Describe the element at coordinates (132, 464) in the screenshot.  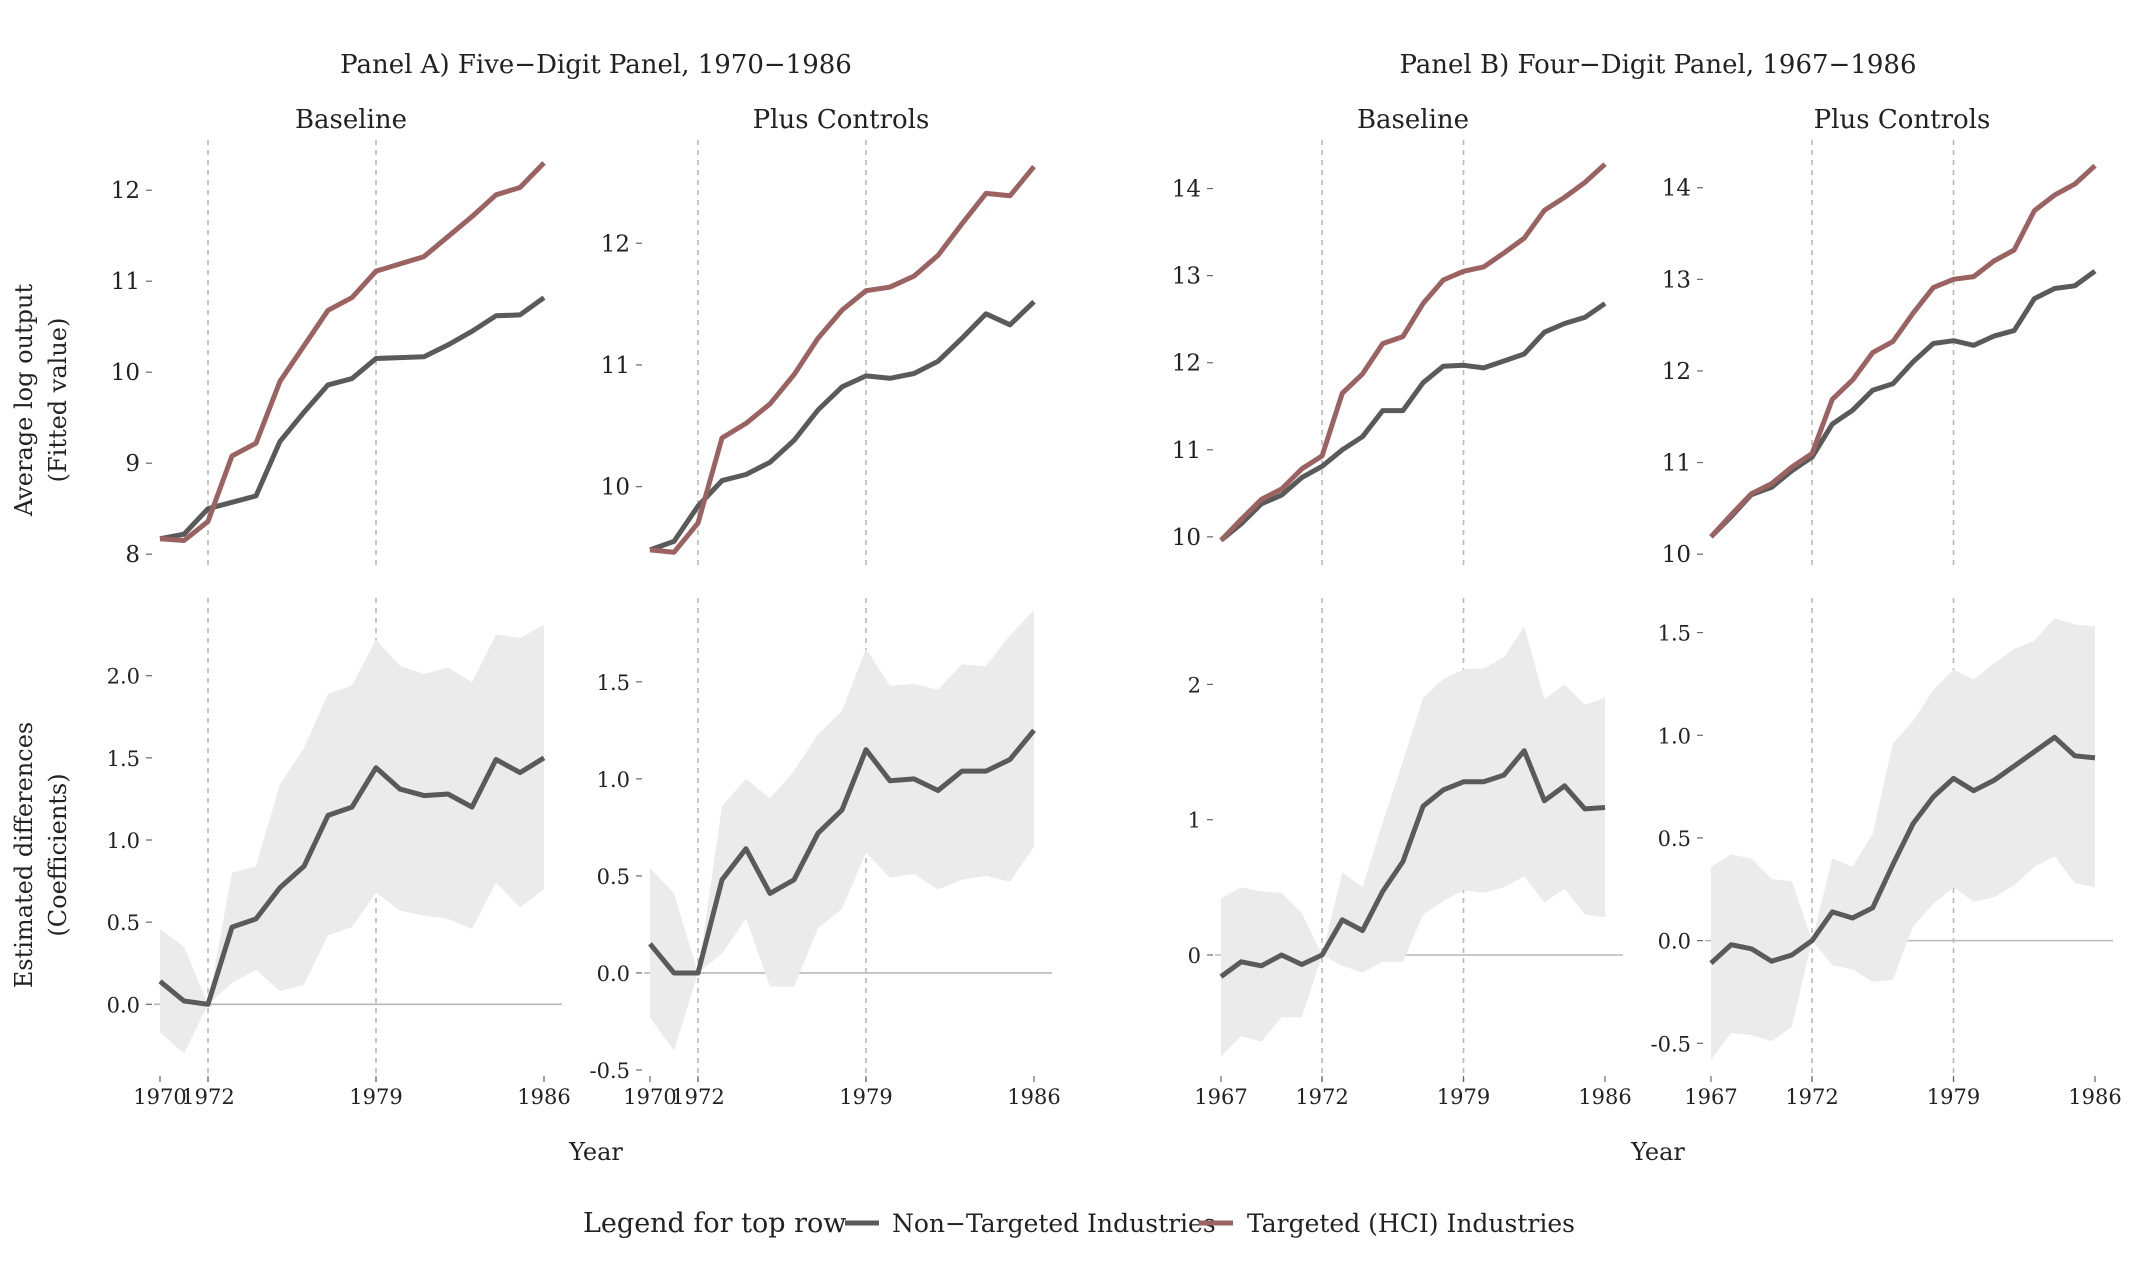
I see `y-tick-label: 9` at that location.